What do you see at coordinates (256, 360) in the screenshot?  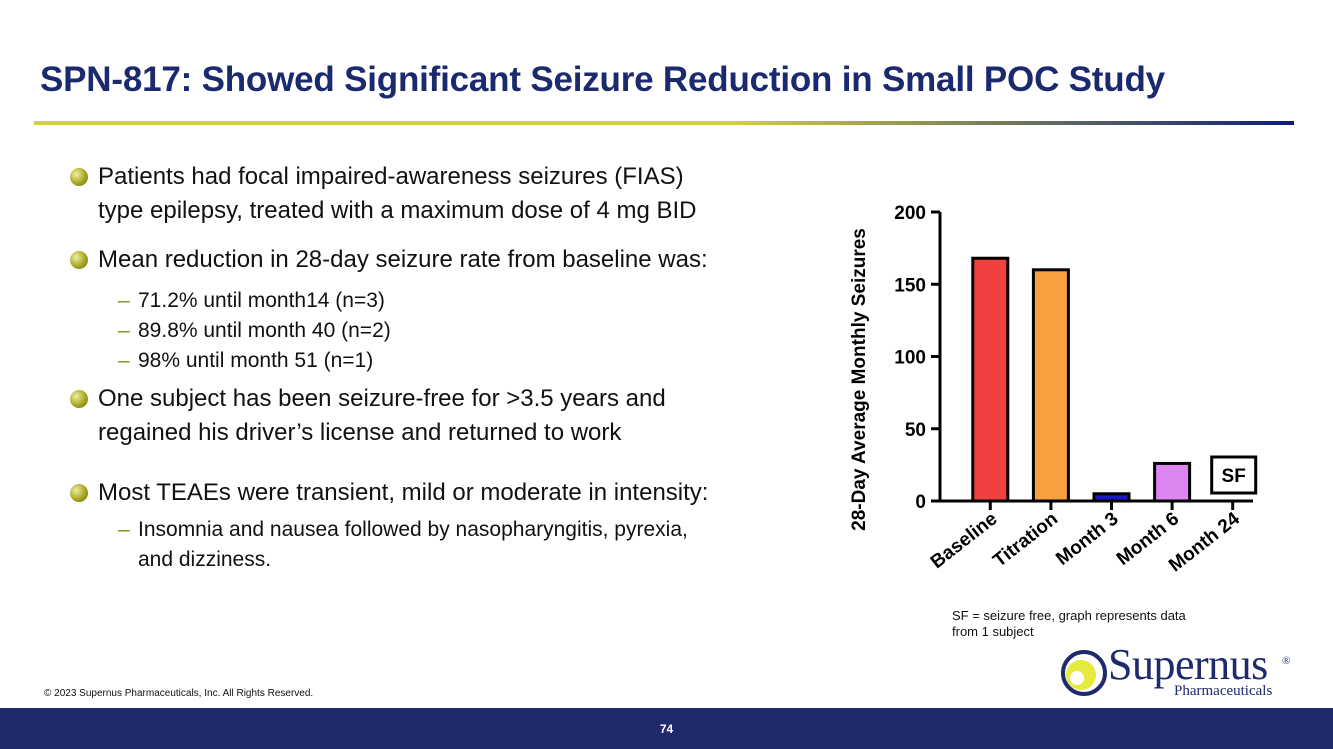 I see `sub-bullet-text: 98% until month 51 (n=1)` at bounding box center [256, 360].